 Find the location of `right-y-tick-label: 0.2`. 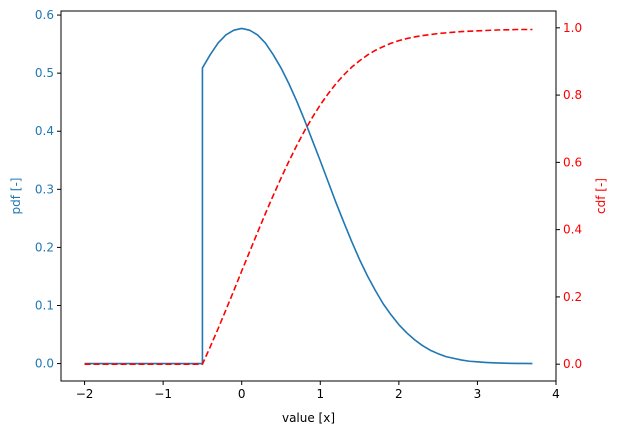

right-y-tick-label: 0.2 is located at coordinates (572, 297).